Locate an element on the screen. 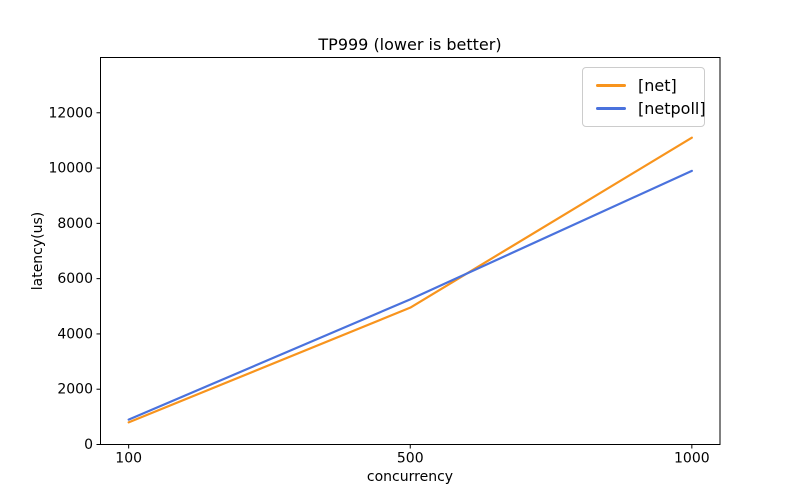 The width and height of the screenshot is (800, 500). y-axis-ticks: 0 2000 4000 6000 8000 10000 12000 is located at coordinates (74, 279).